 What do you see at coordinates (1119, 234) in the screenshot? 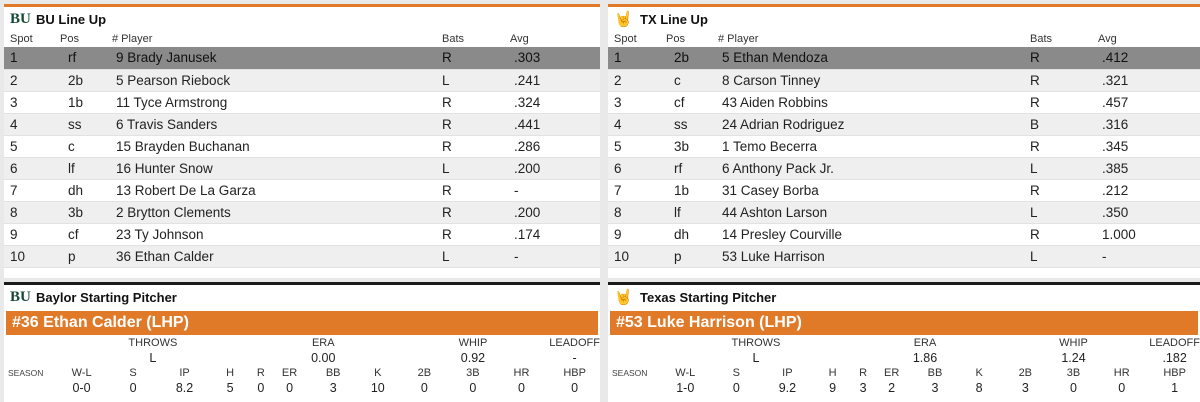
I see `cell-avg: 1.000` at bounding box center [1119, 234].